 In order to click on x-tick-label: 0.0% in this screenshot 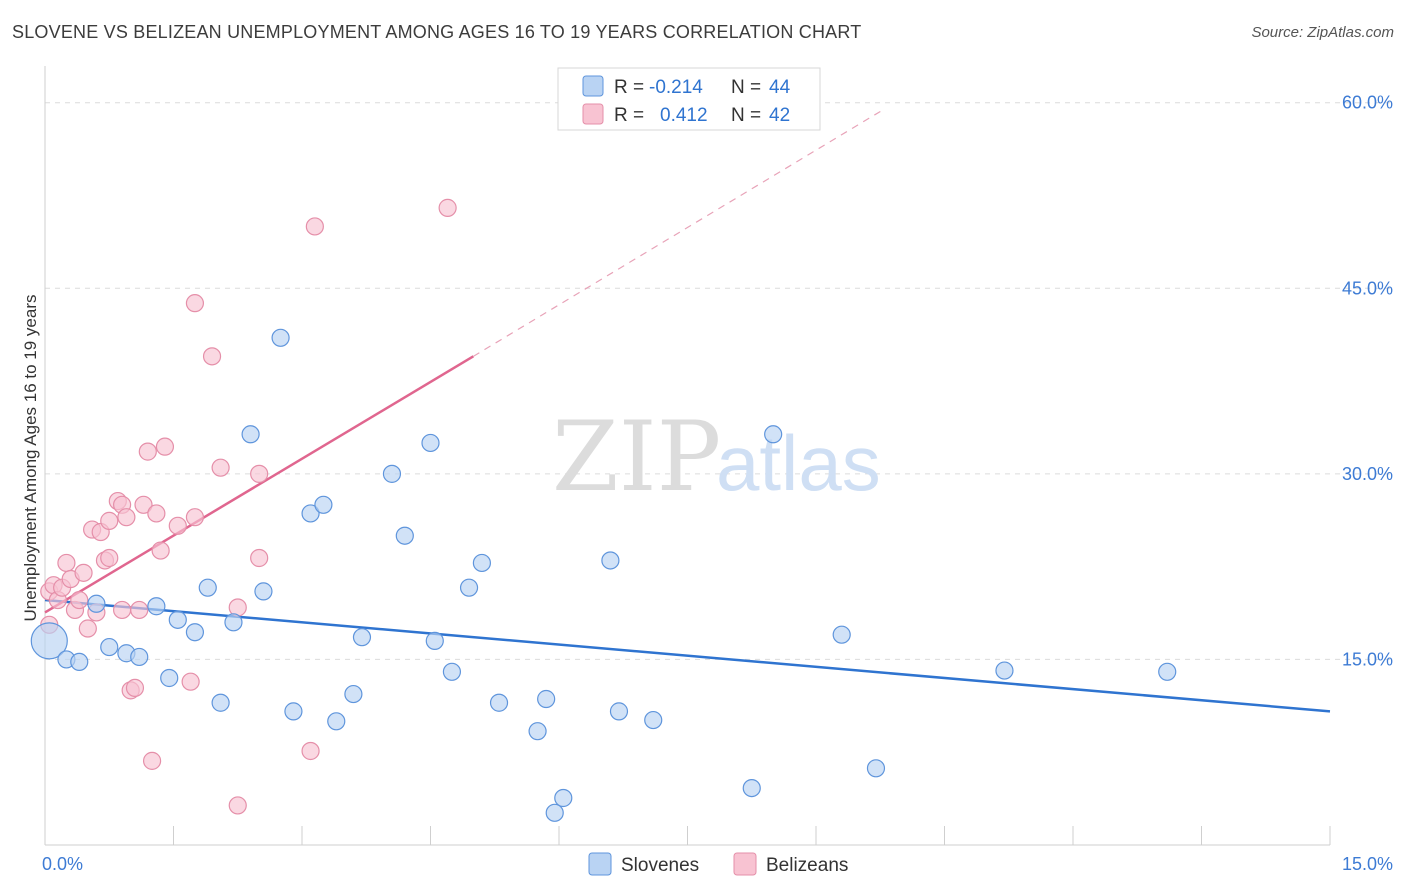, I will do `click(62, 864)`.